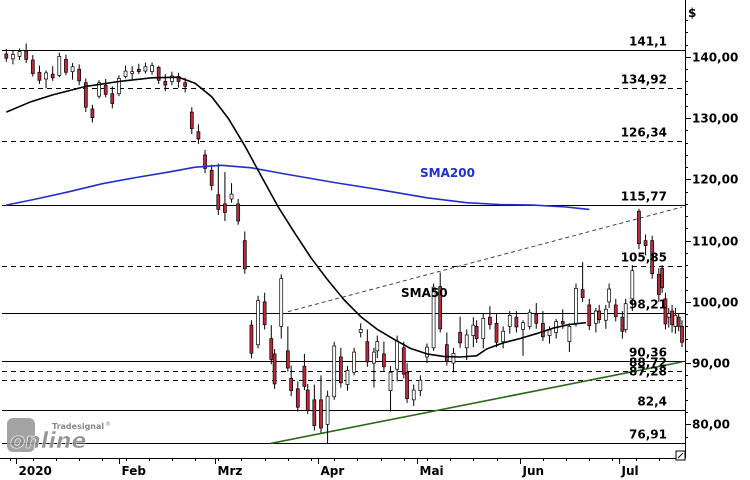  Describe the element at coordinates (485, 259) in the screenshot. I see `resistance-trendline` at that location.